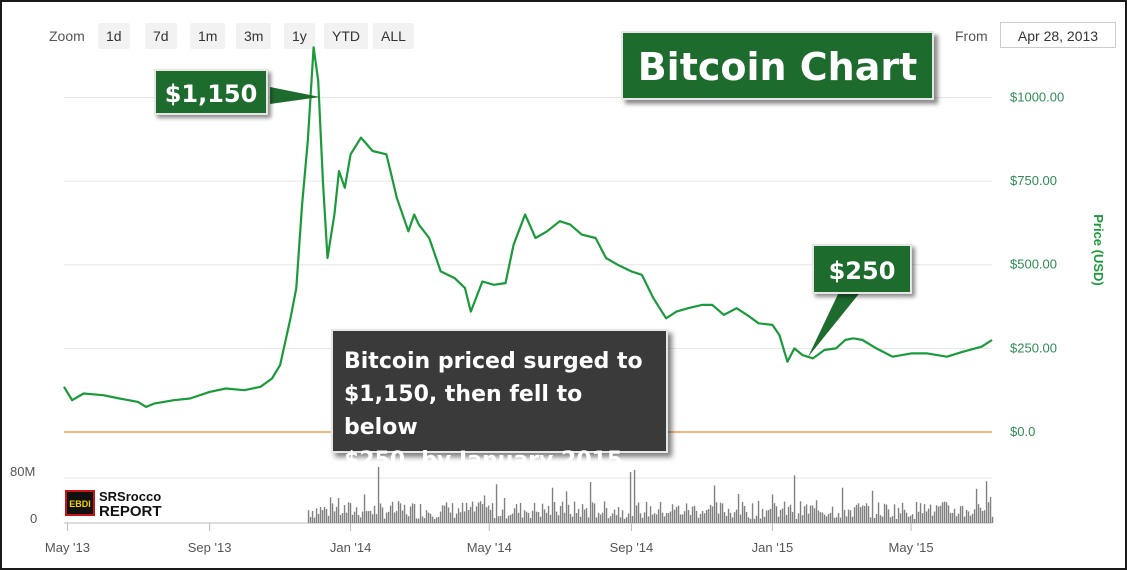 The height and width of the screenshot is (570, 1127). What do you see at coordinates (1058, 35) in the screenshot?
I see `from-date-input: Apr 28, 2013` at bounding box center [1058, 35].